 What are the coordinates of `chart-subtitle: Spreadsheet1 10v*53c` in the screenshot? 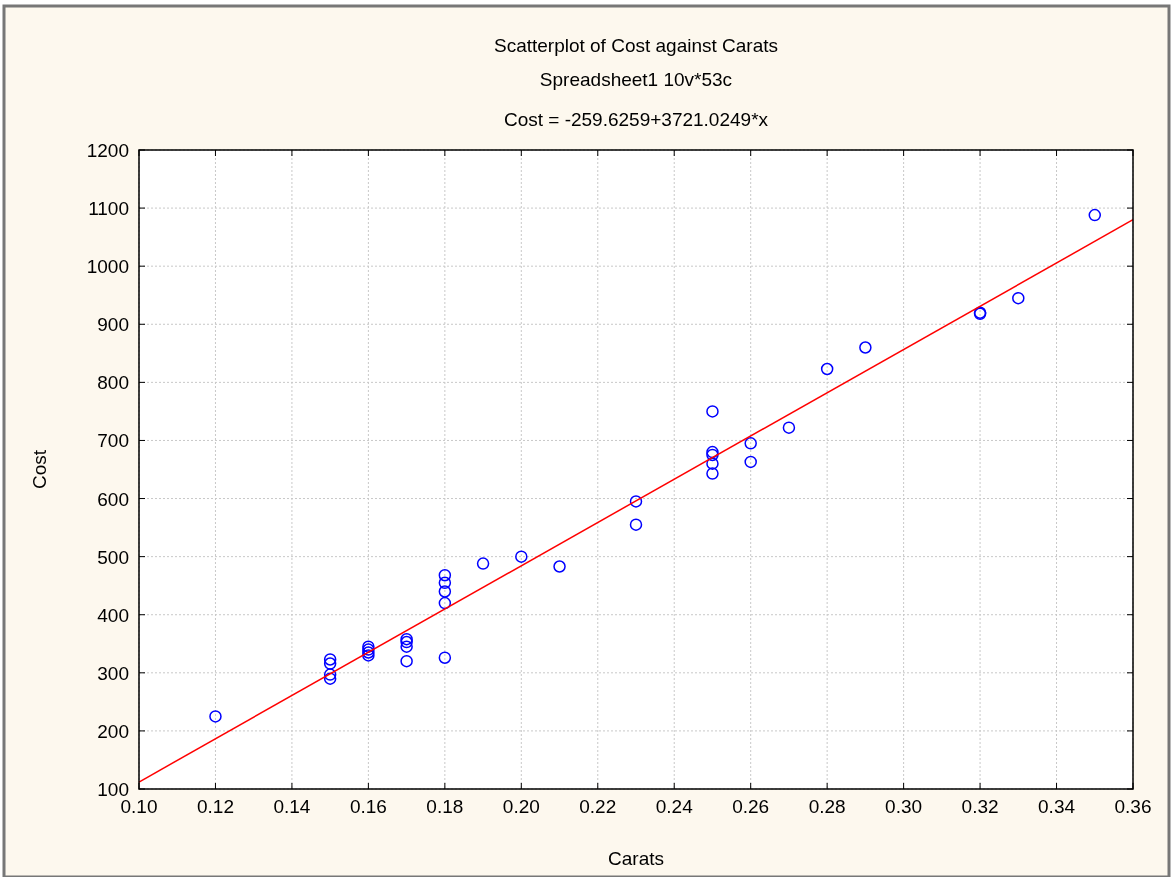 It's located at (636, 79).